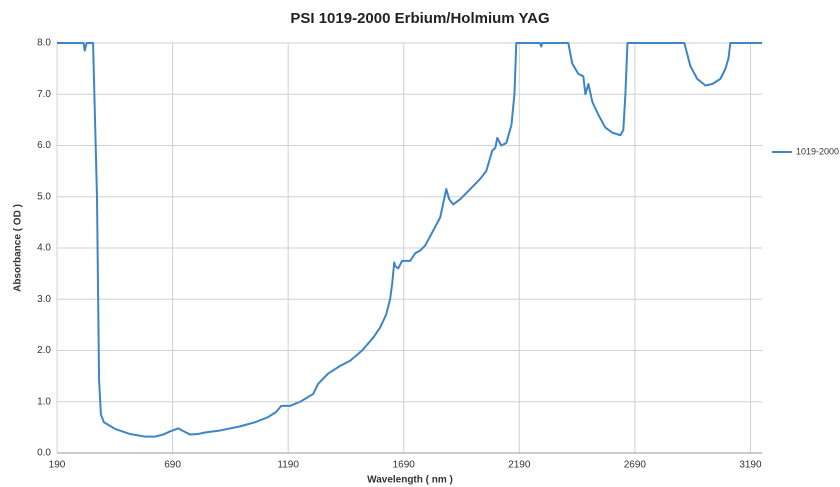 The image size is (840, 487). What do you see at coordinates (404, 465) in the screenshot?
I see `x-tick-label: 1690` at bounding box center [404, 465].